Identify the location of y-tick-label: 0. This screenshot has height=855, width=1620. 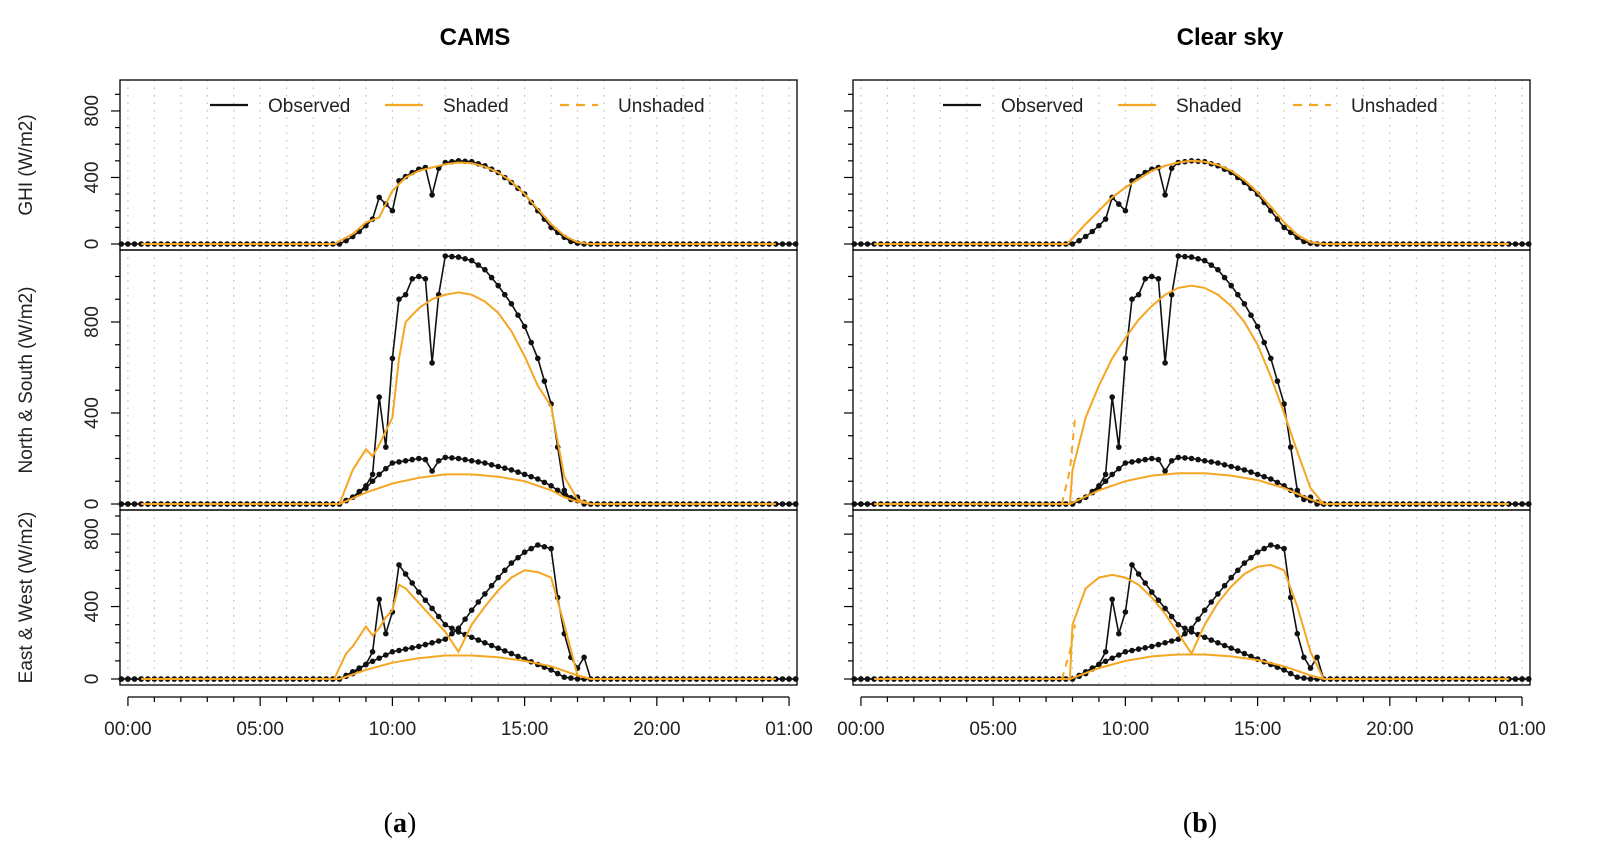
(92, 679).